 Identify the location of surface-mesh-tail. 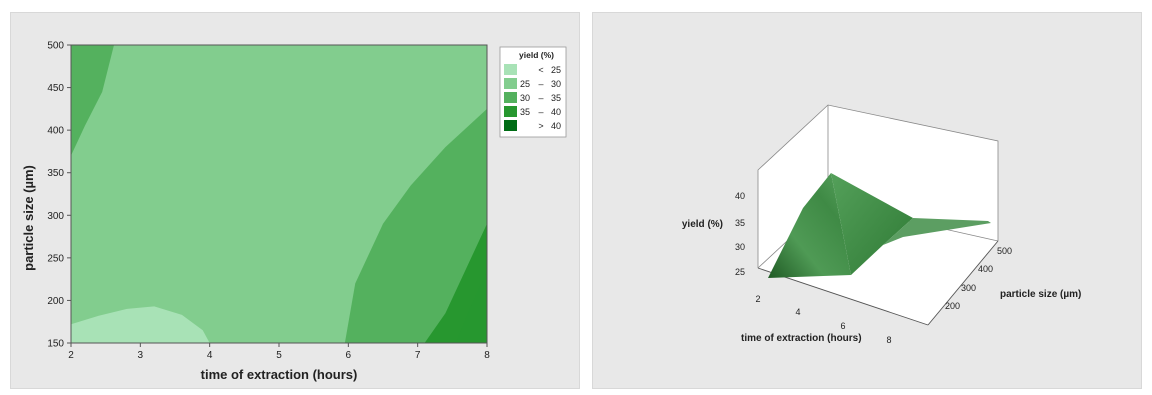
(937, 231).